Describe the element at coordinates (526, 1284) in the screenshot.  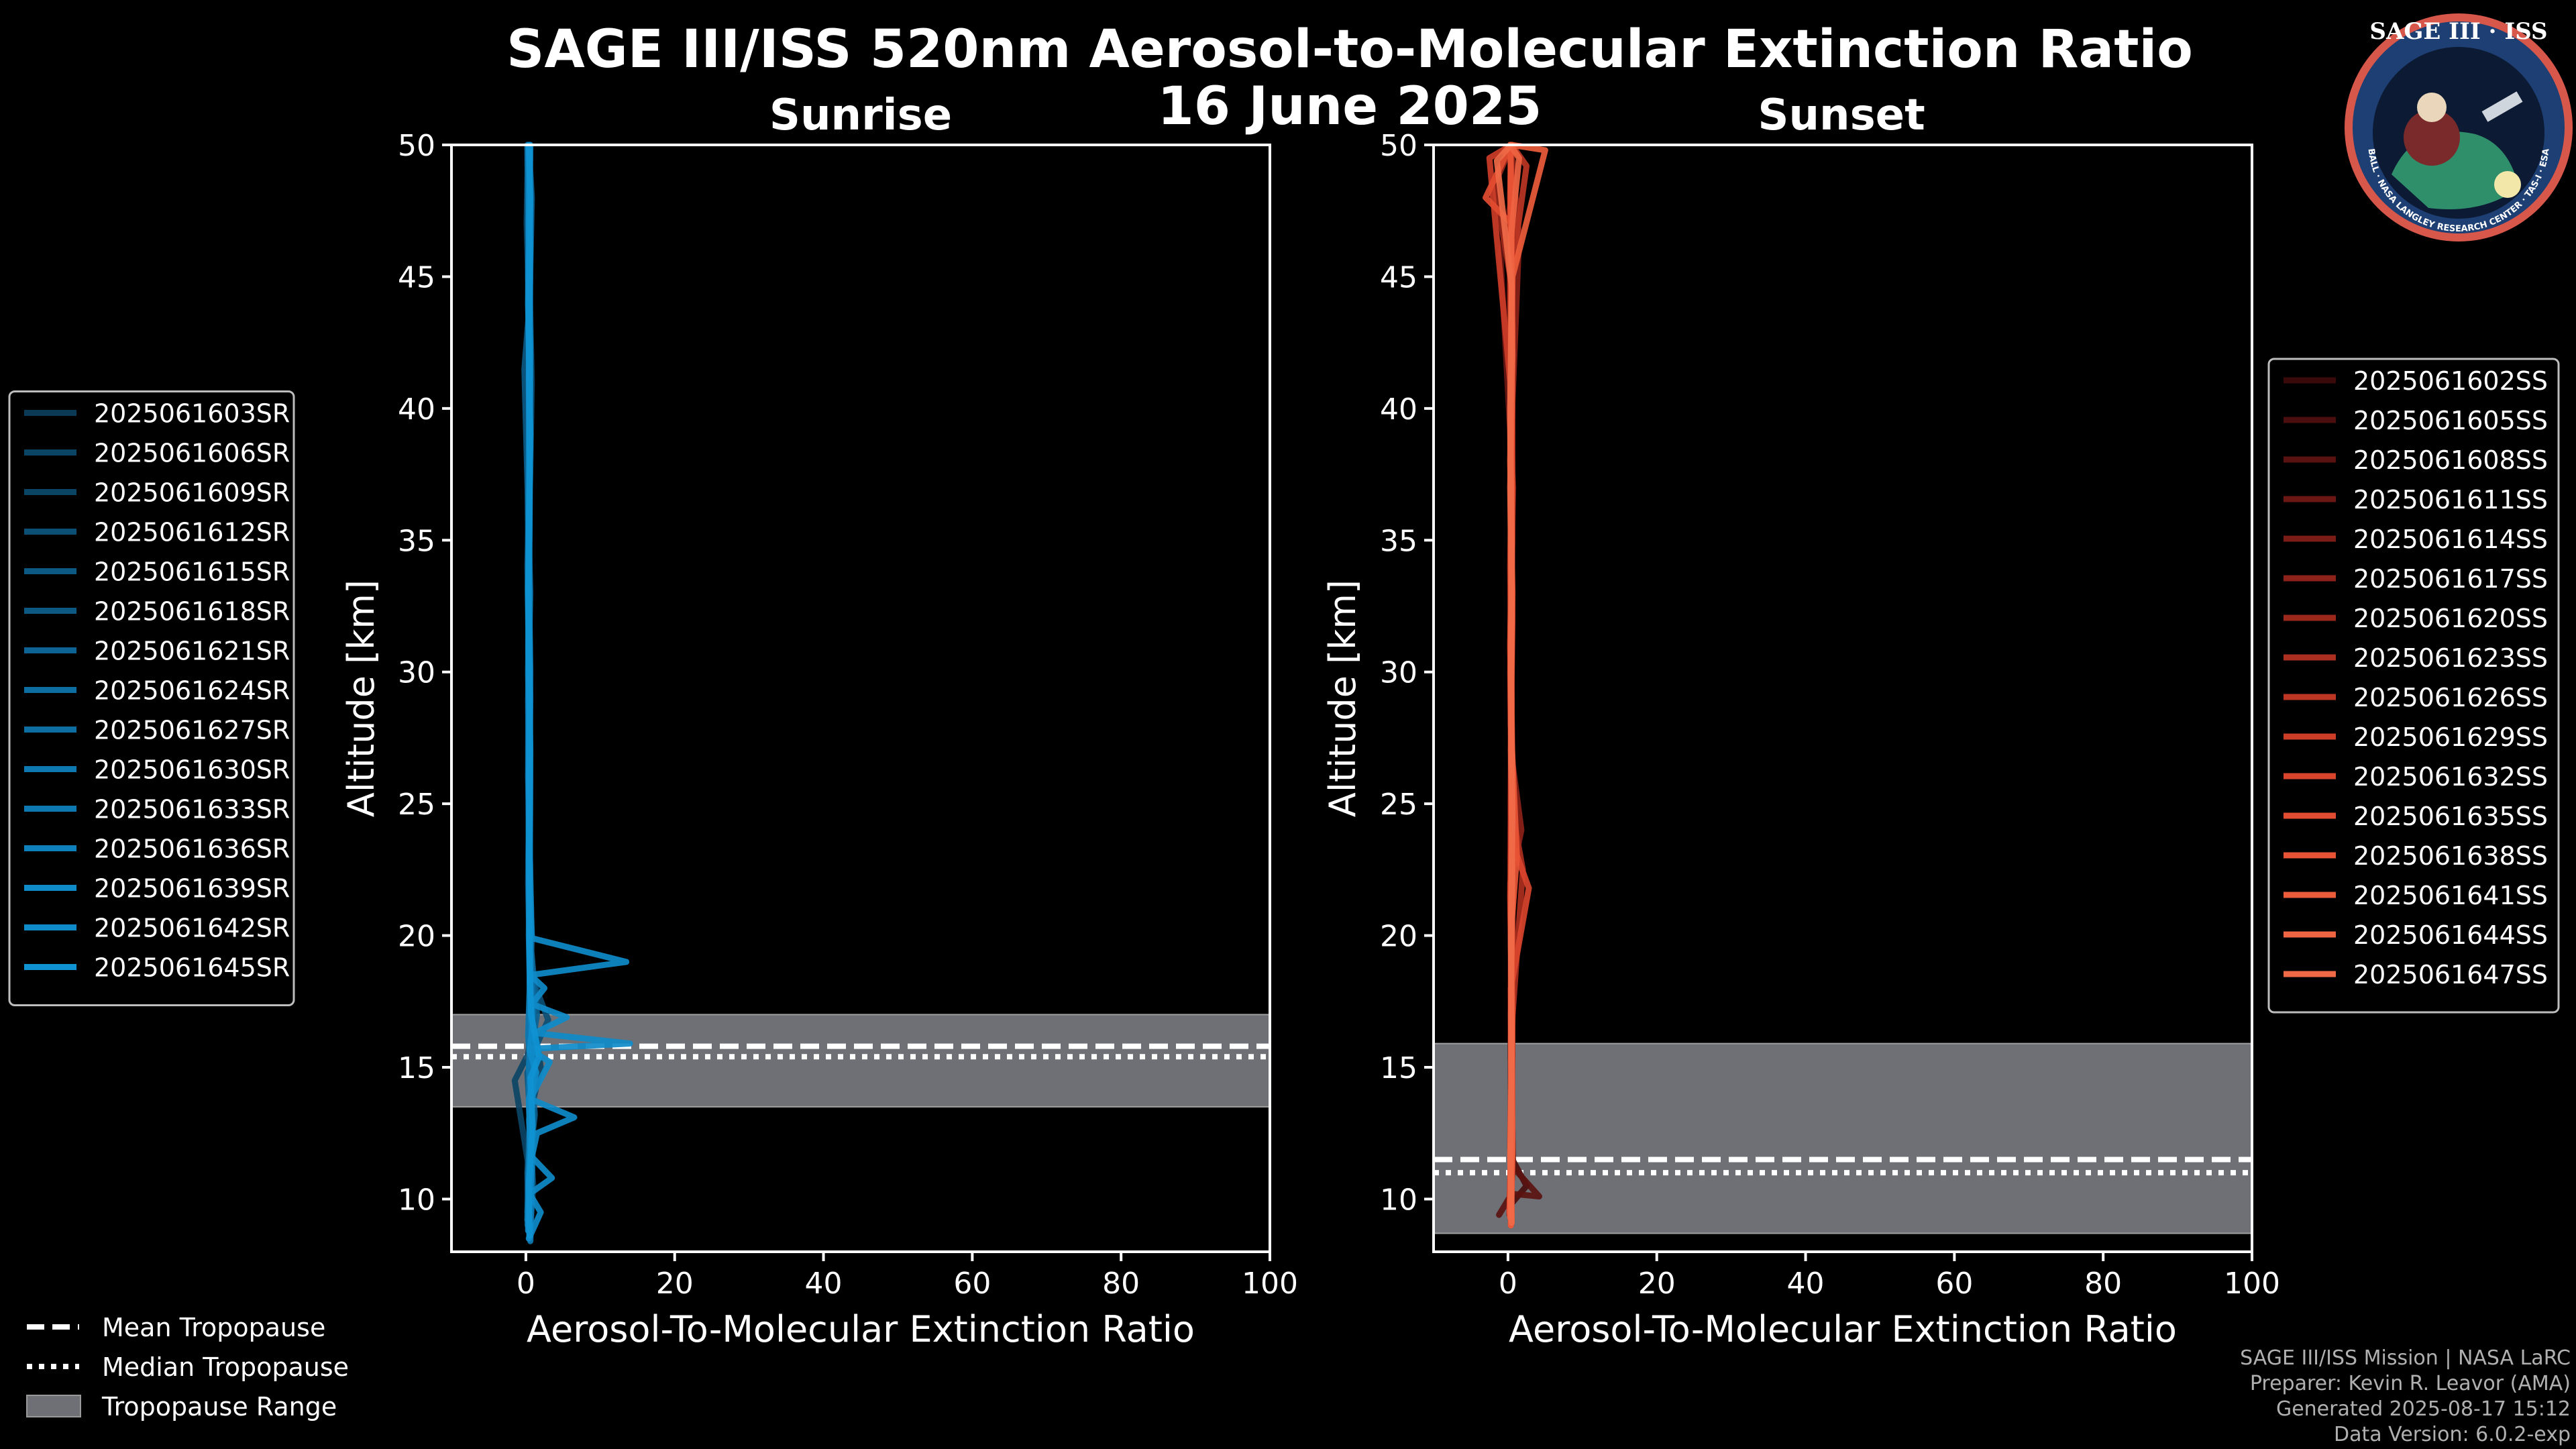
I see `sunrise-x-tick-label: 0` at that location.